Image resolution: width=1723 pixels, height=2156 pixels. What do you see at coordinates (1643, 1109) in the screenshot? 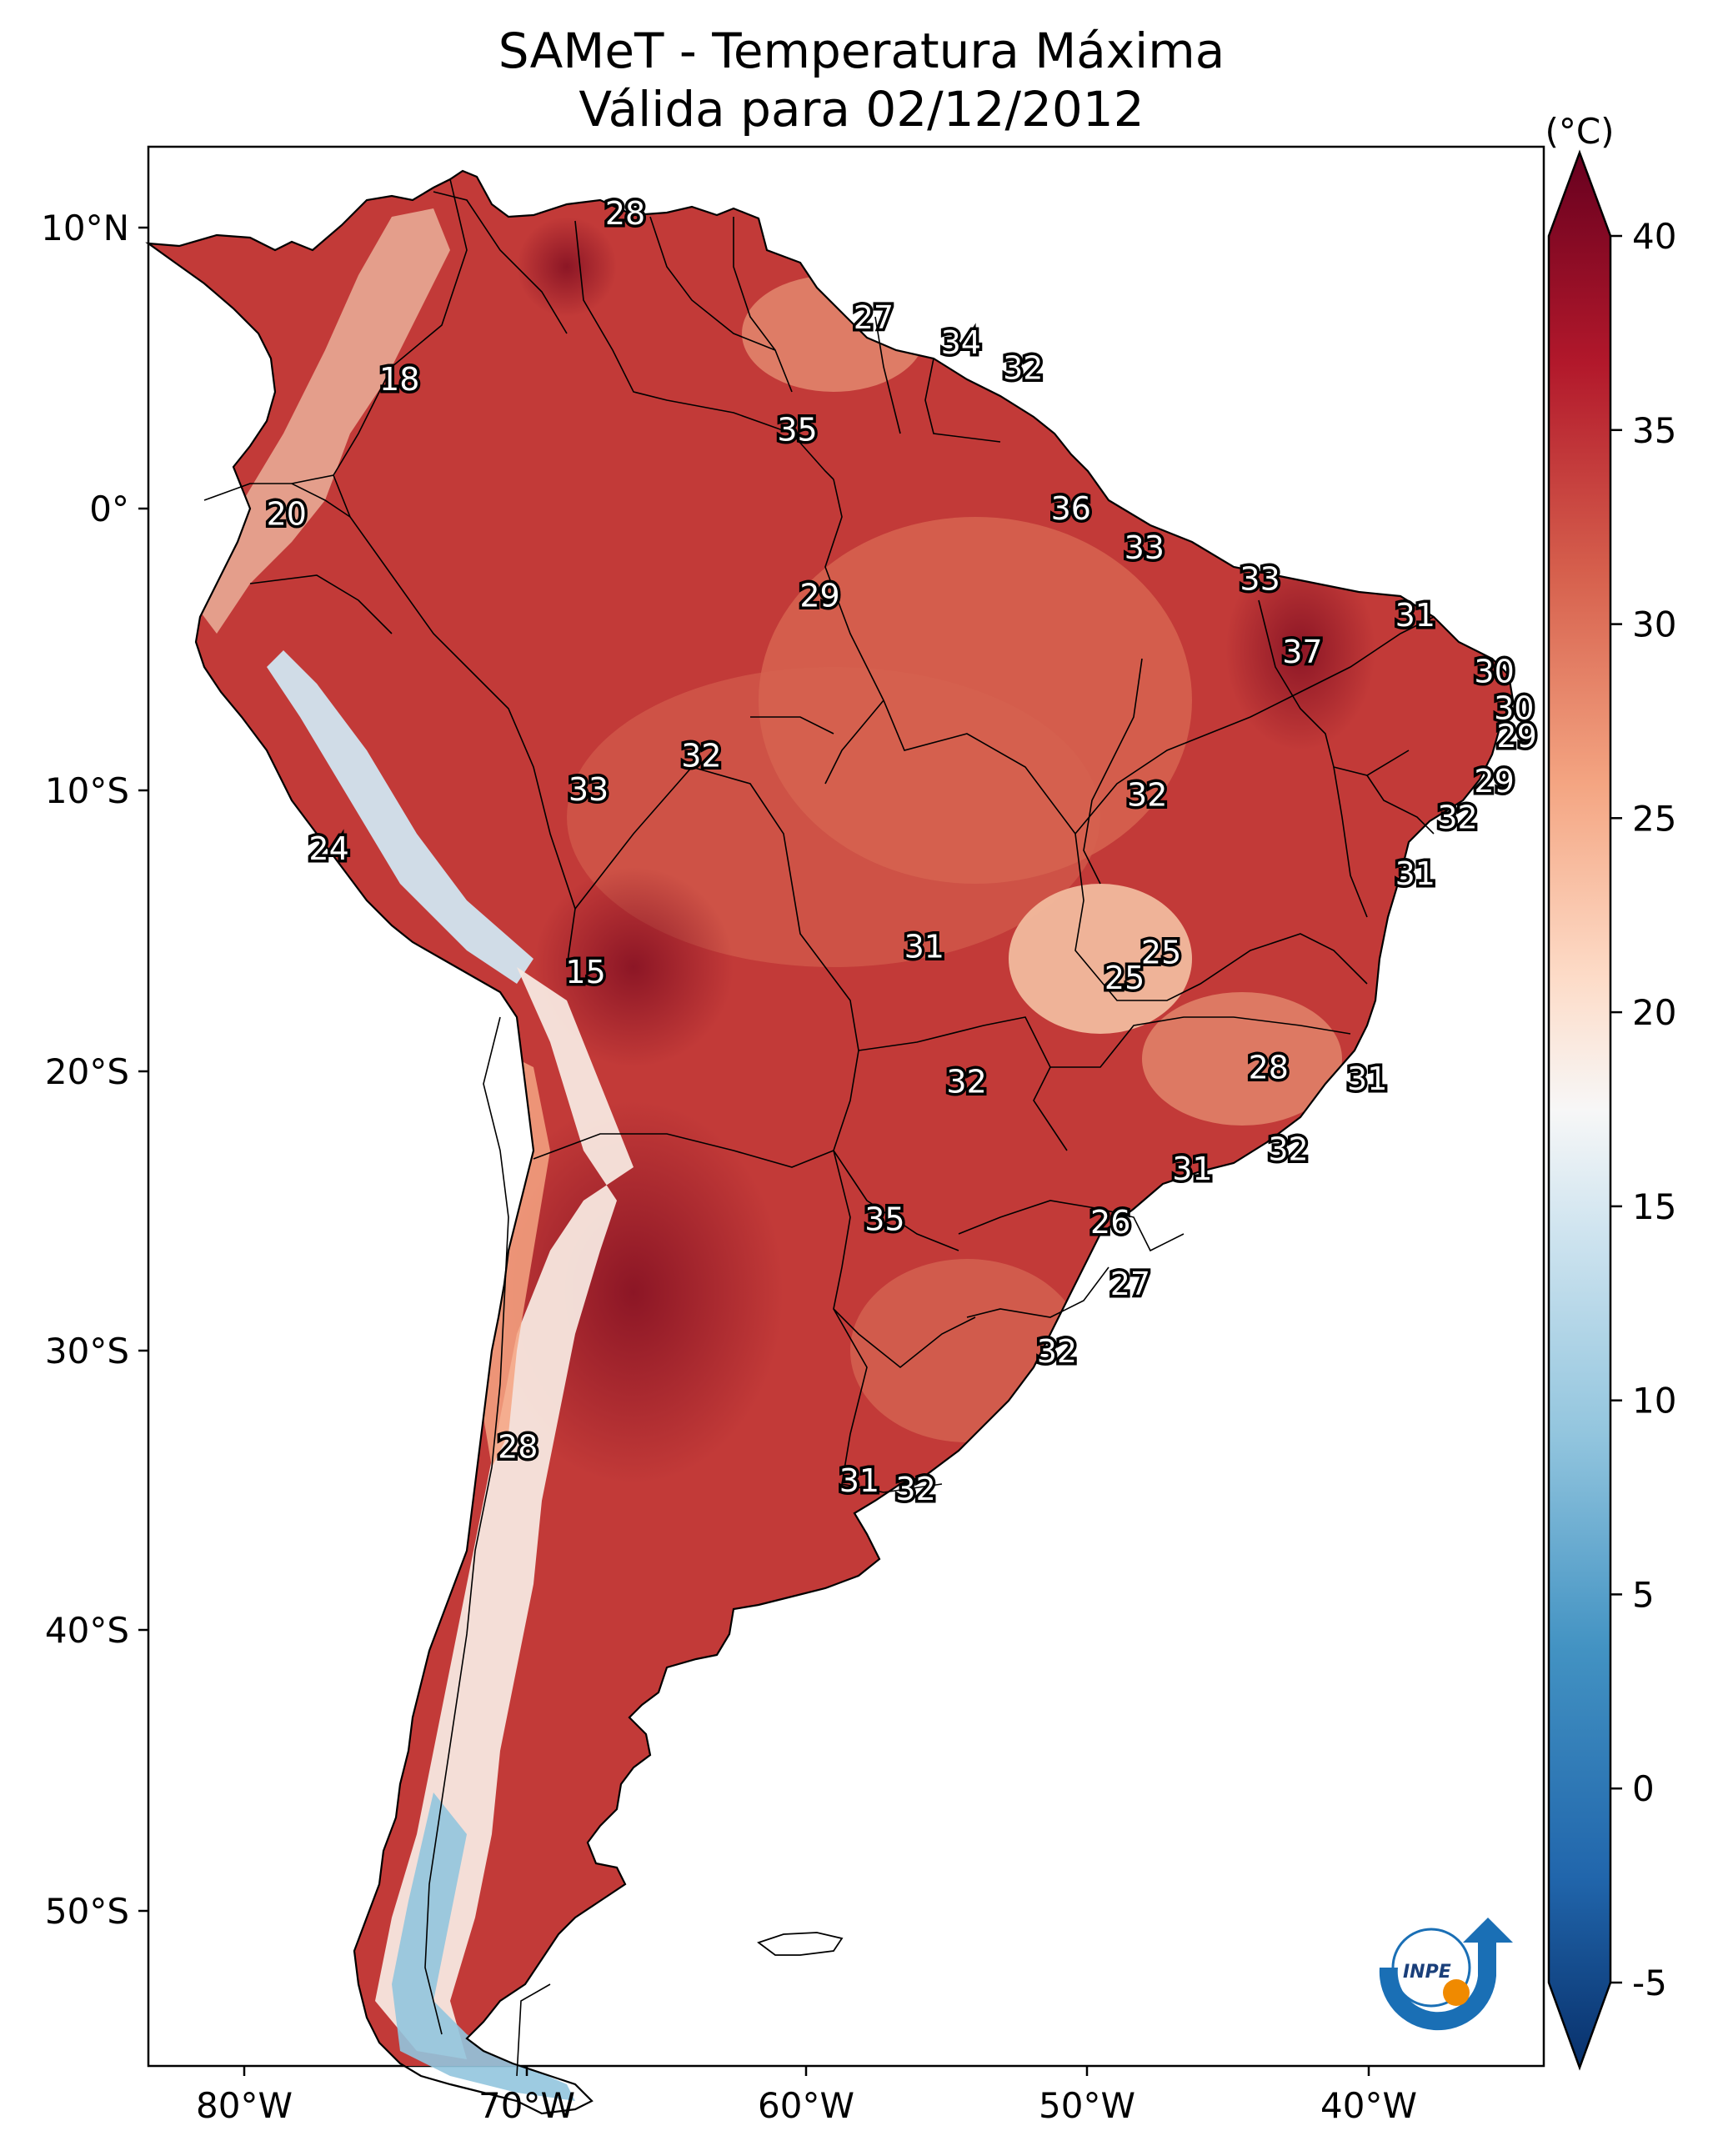
I see `colorbar-ticks: 40 35 30 25 20 15 10 5 0 -5` at bounding box center [1643, 1109].